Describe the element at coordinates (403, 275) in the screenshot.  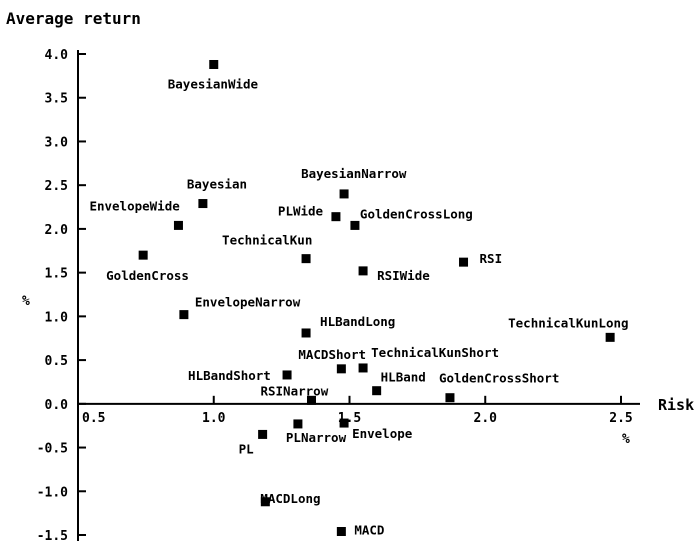
I see `point-label: RSIWide` at that location.